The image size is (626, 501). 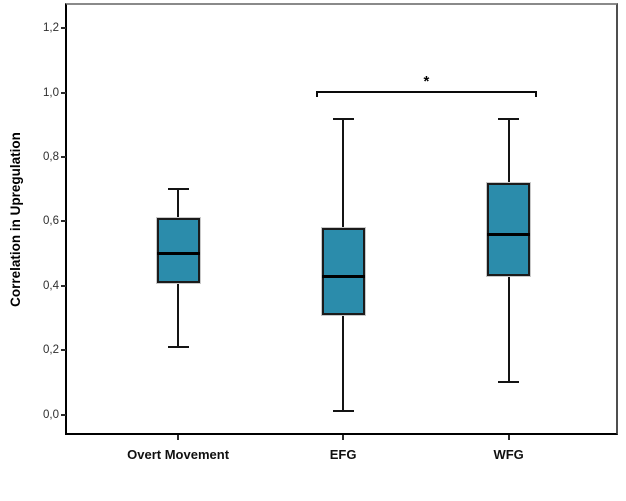 What do you see at coordinates (15, 219) in the screenshot?
I see `y-axis-title: Correlation in Upregulation` at bounding box center [15, 219].